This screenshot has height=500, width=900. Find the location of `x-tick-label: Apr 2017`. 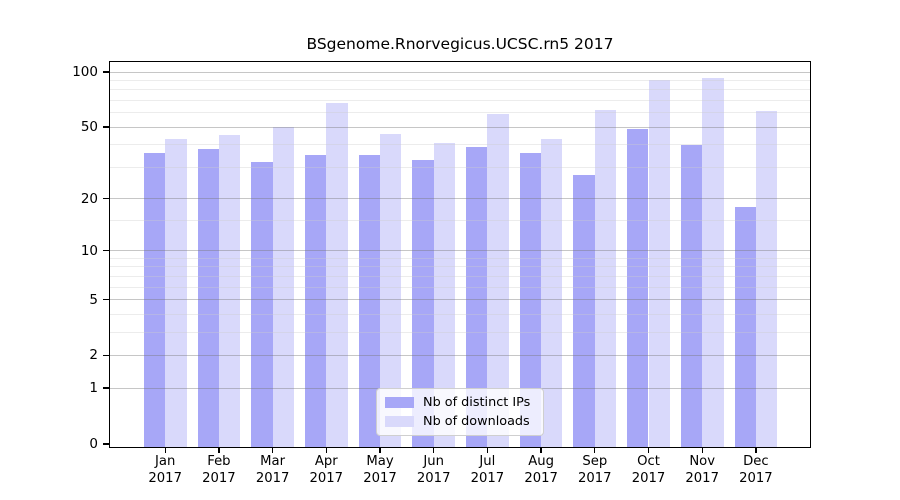

x-tick-label: Apr 2017 is located at coordinates (326, 470).